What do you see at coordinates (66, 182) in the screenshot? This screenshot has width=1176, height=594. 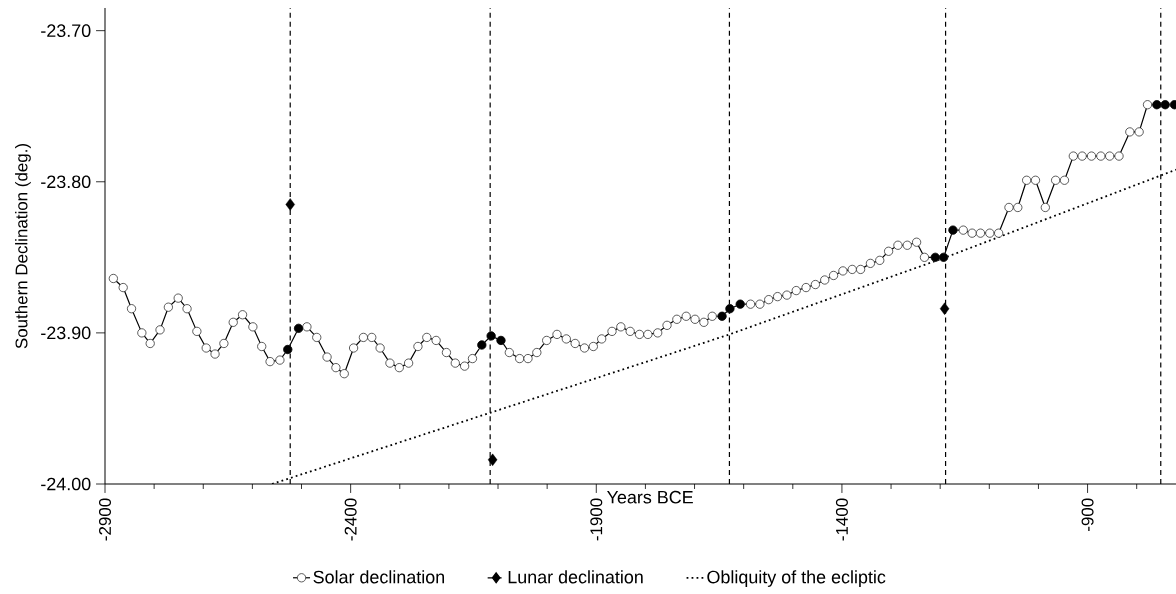 I see `y-tick-label: -23.80` at bounding box center [66, 182].